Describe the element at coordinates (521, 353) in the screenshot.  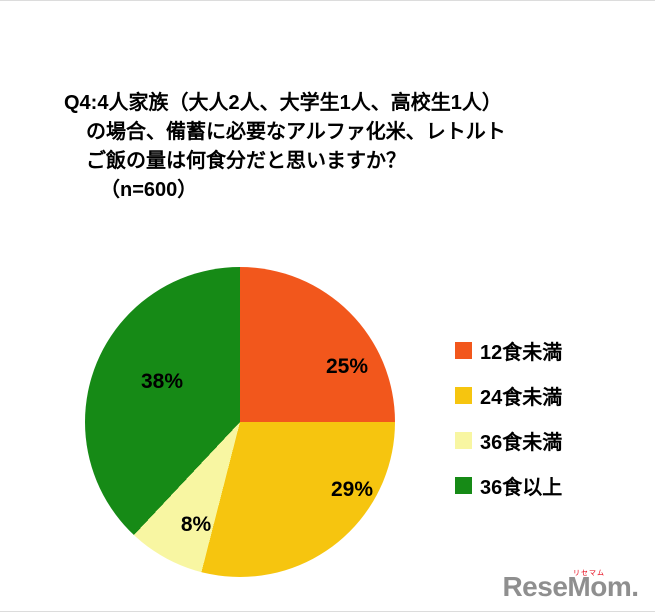
I see `legend-label-under12: 12食未満` at that location.